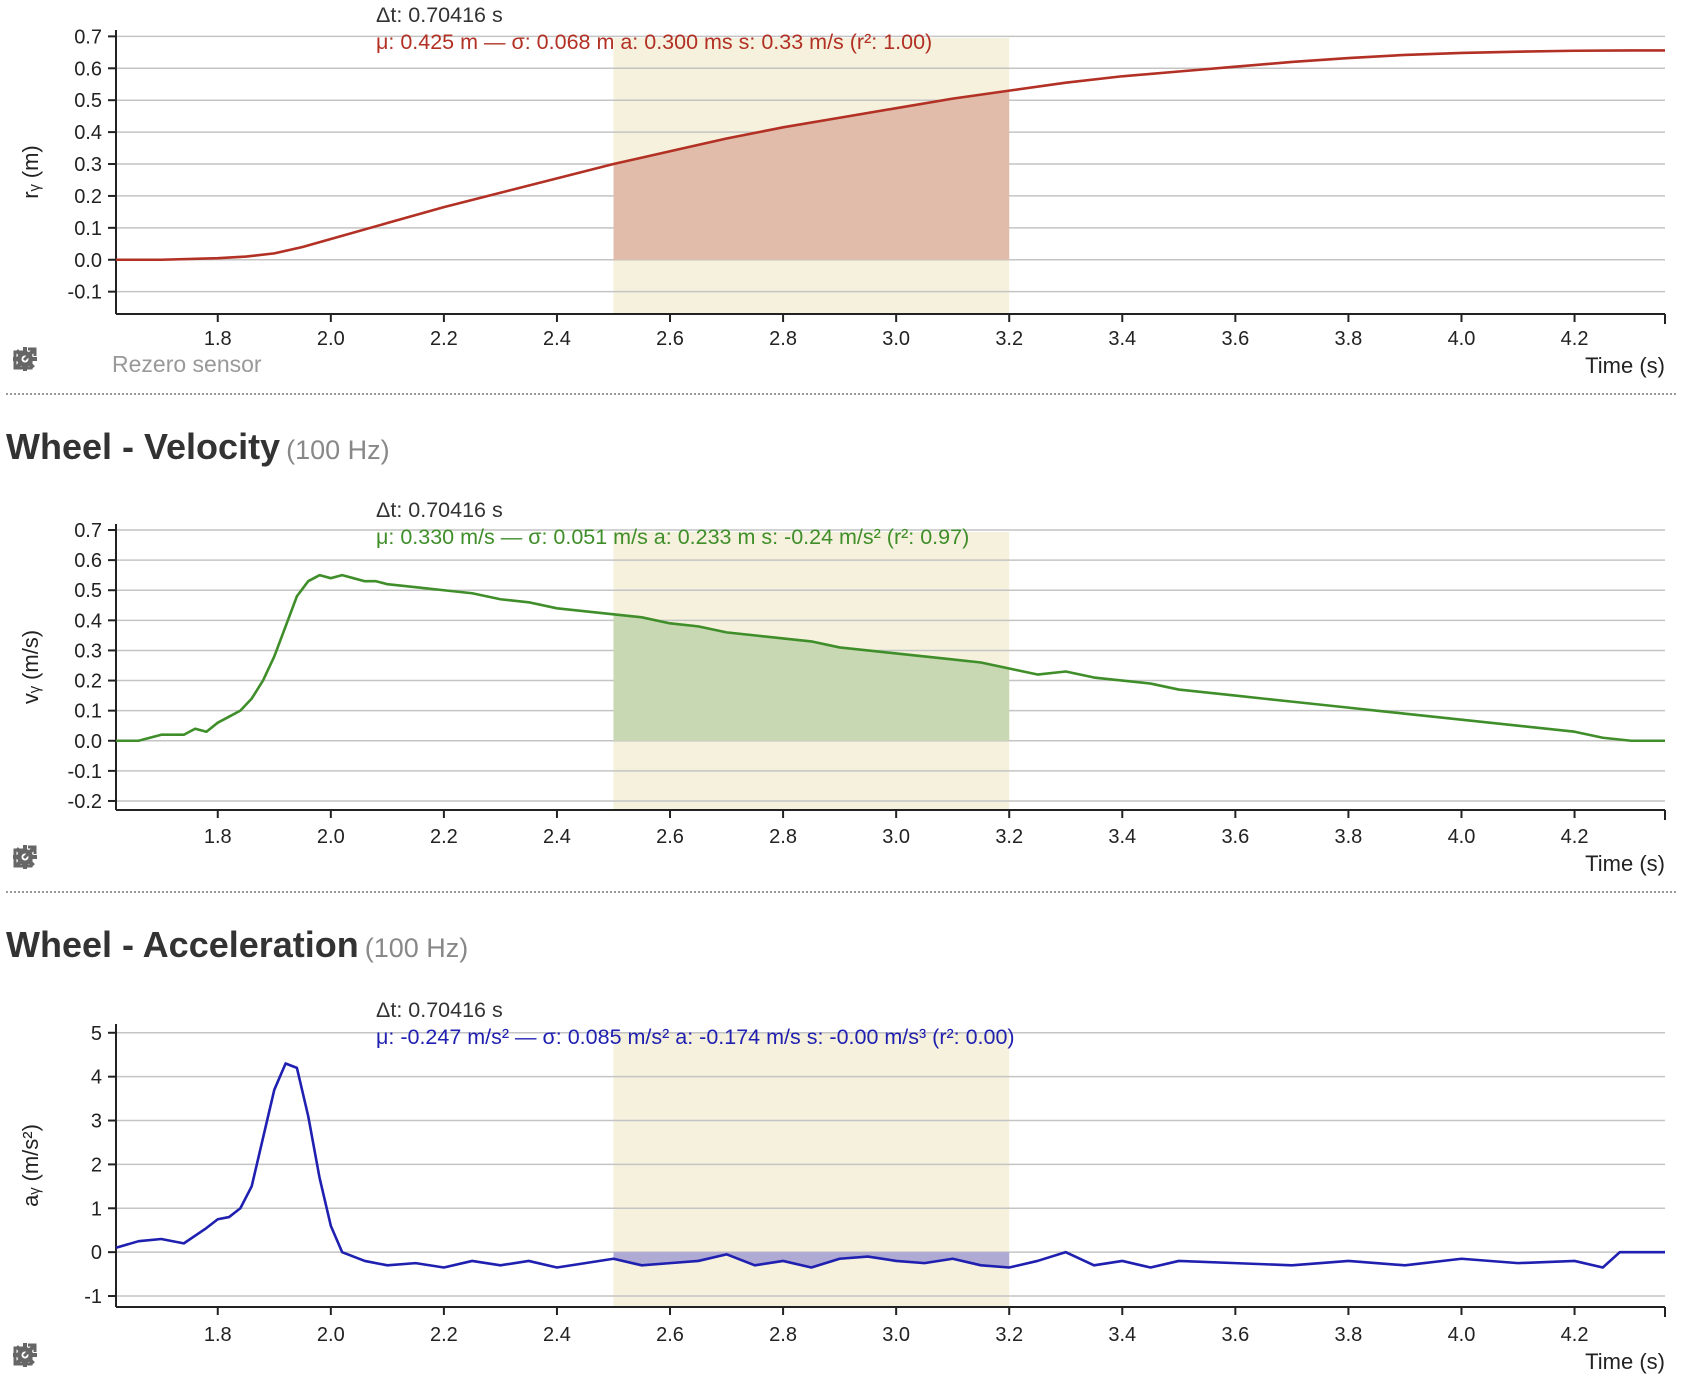 This screenshot has width=1682, height=1383. What do you see at coordinates (143, 446) in the screenshot?
I see `velocity-title-text: Wheel - Velocity` at bounding box center [143, 446].